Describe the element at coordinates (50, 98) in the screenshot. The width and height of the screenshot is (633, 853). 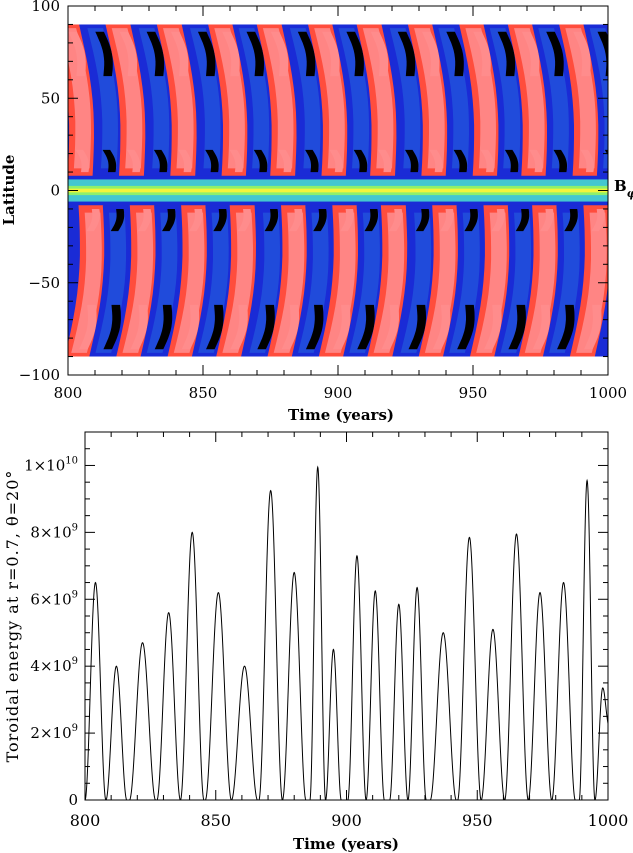
I see `top-y-tick-label: 50` at that location.